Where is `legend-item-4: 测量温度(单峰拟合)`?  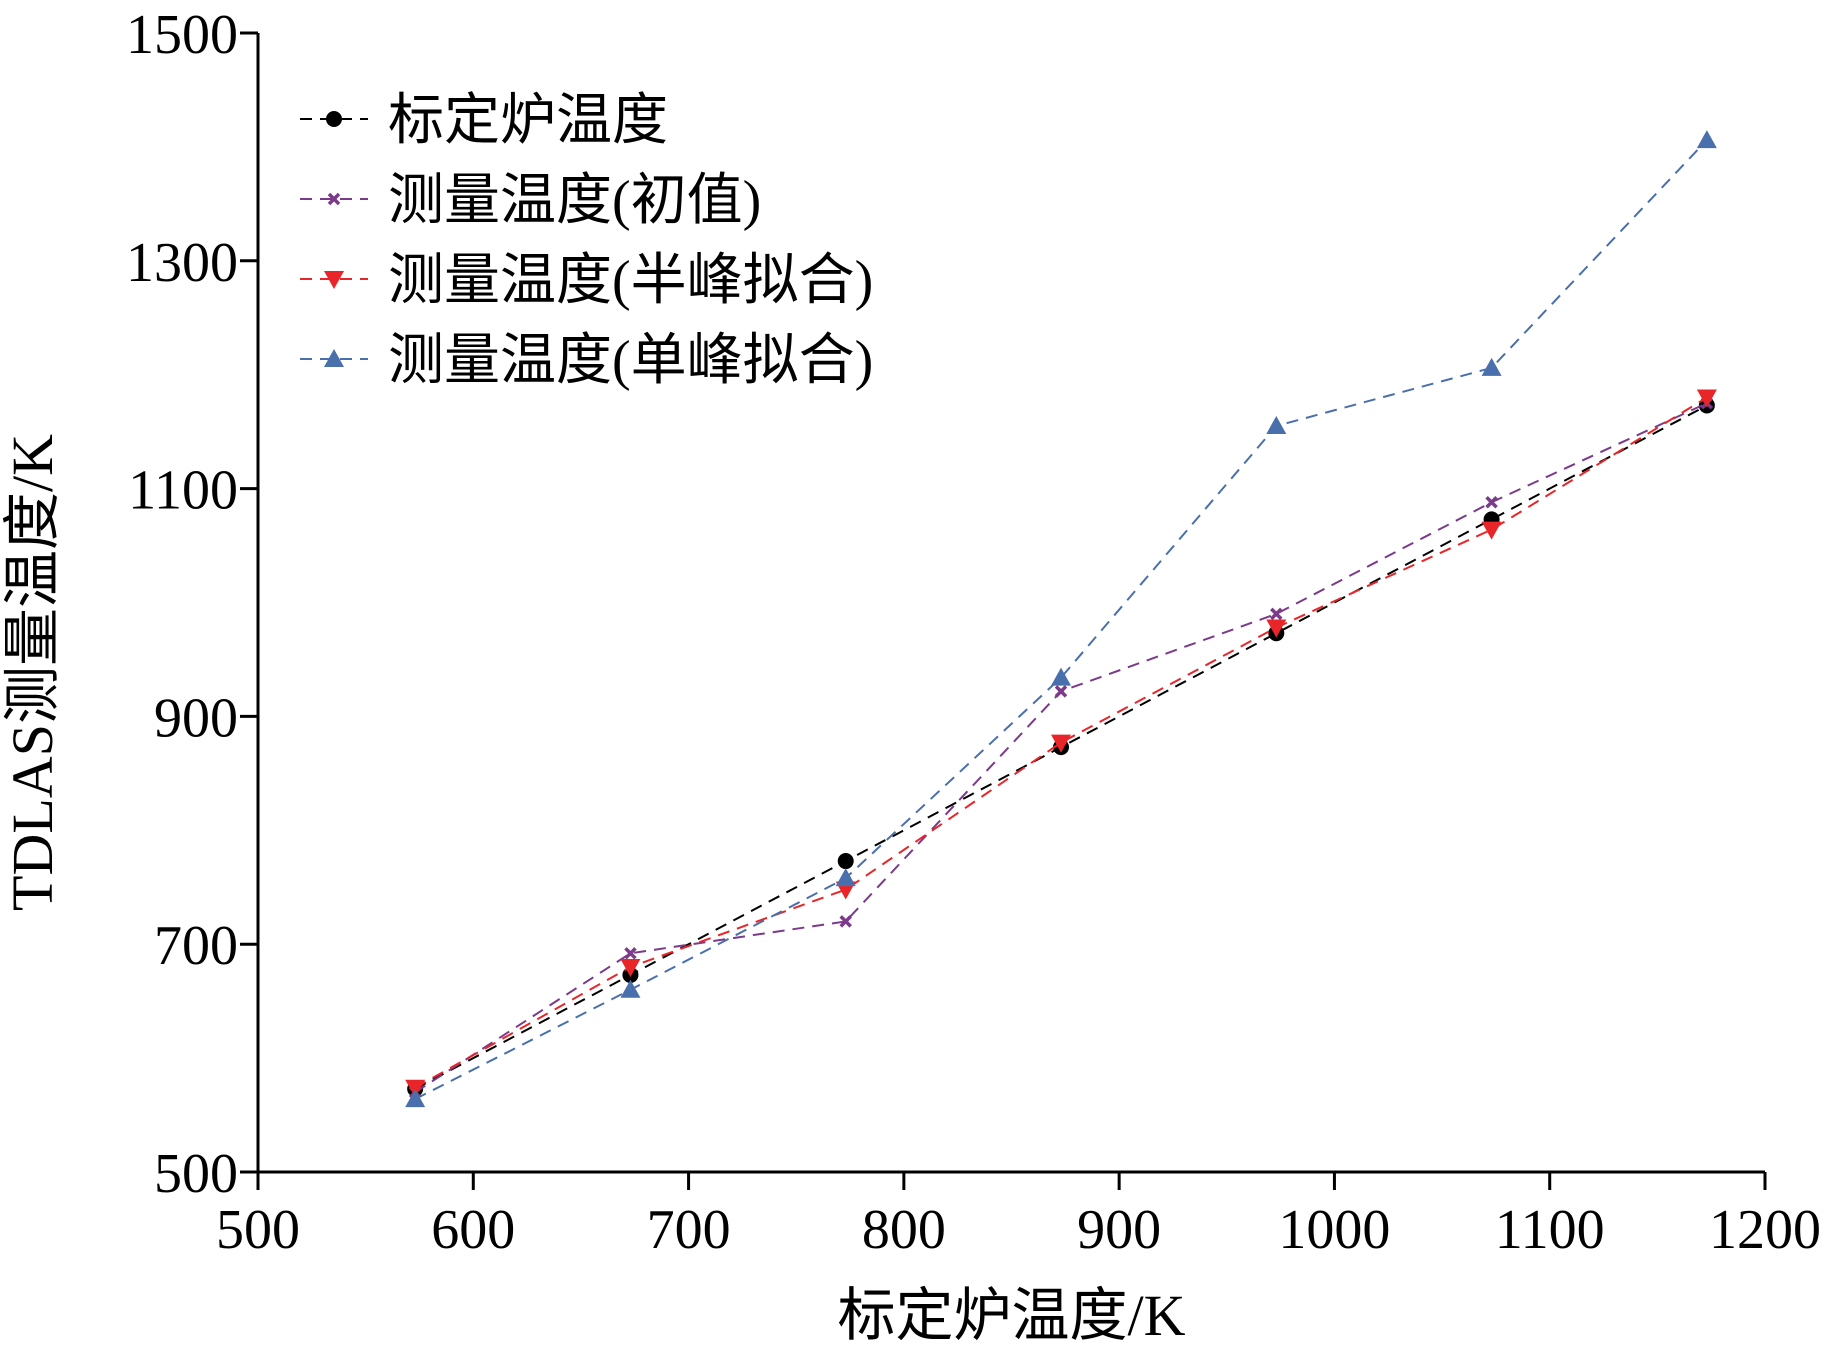
legend-item-4: 测量温度(单峰拟合) is located at coordinates (586, 361).